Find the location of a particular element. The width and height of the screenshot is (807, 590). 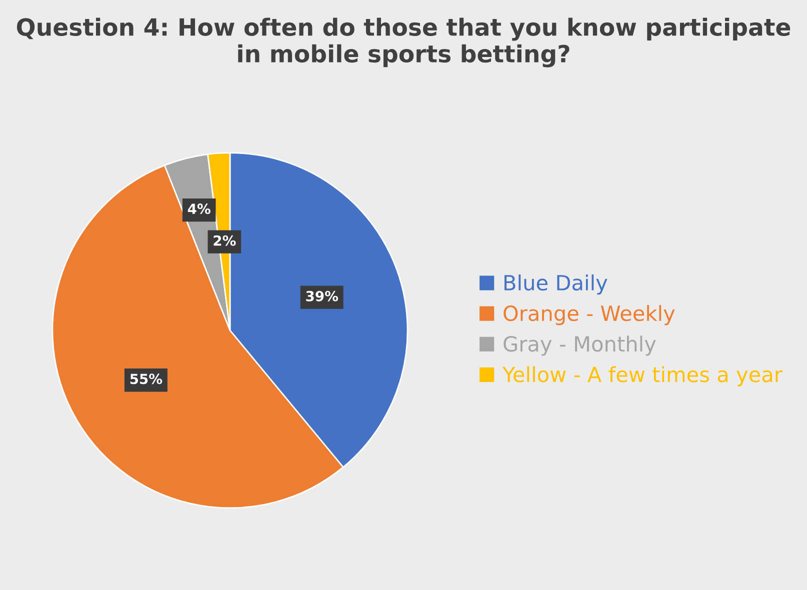

data-label: 2% is located at coordinates (225, 240).